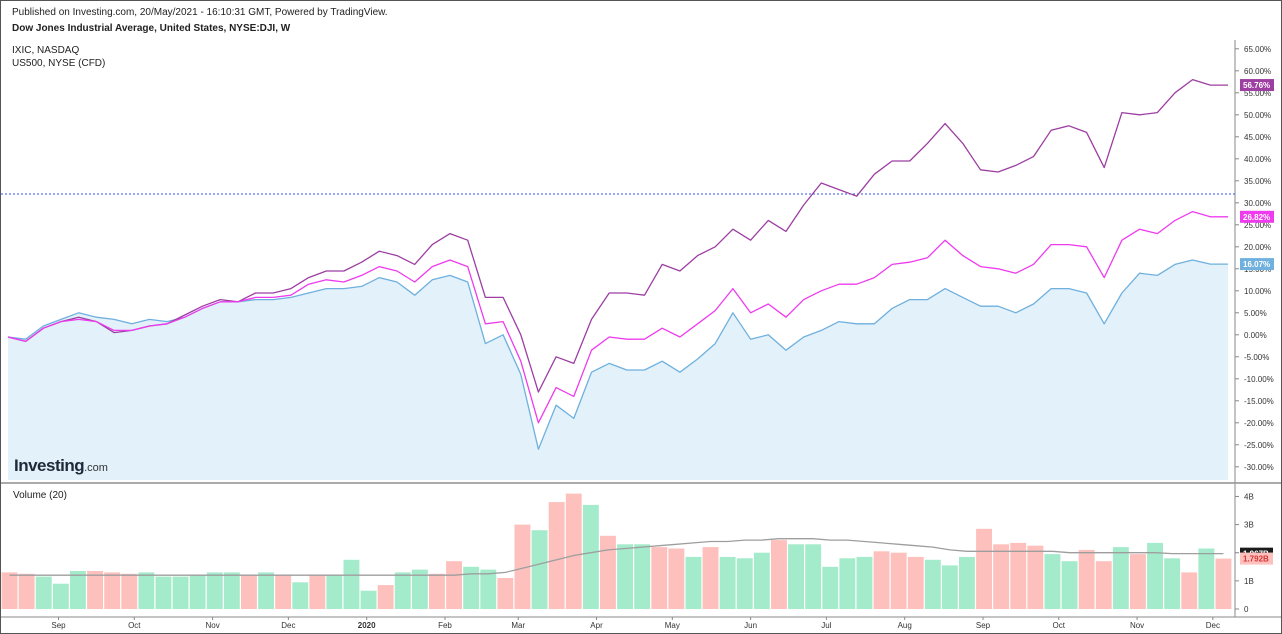  I want to click on legend-us500: US500, NYSE (CFD), so click(59, 63).